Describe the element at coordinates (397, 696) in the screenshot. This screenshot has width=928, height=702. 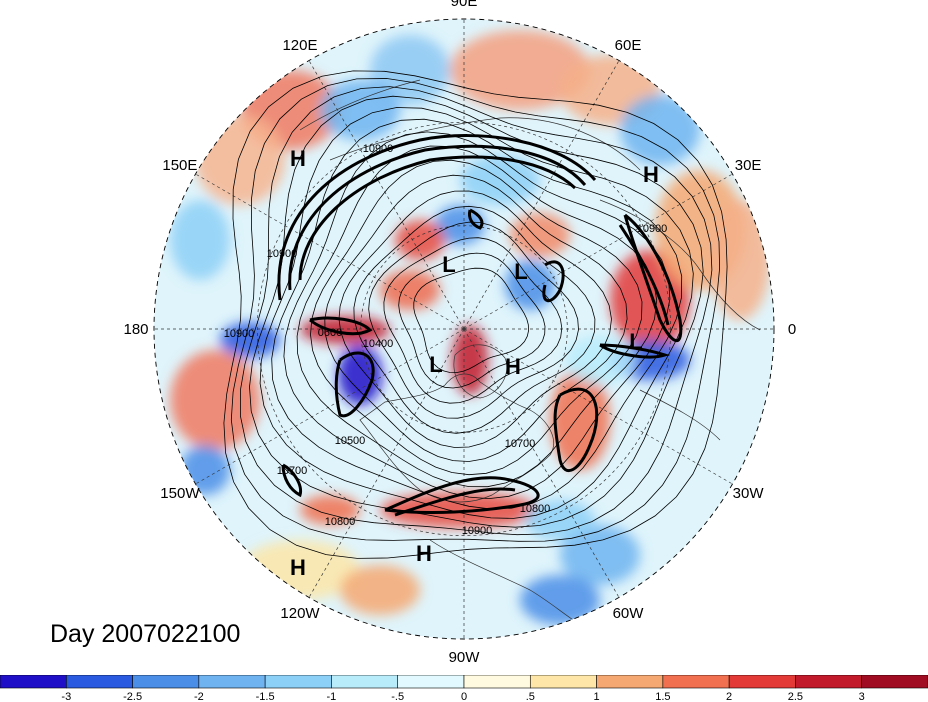
I see `colorbar-label: -.5` at that location.